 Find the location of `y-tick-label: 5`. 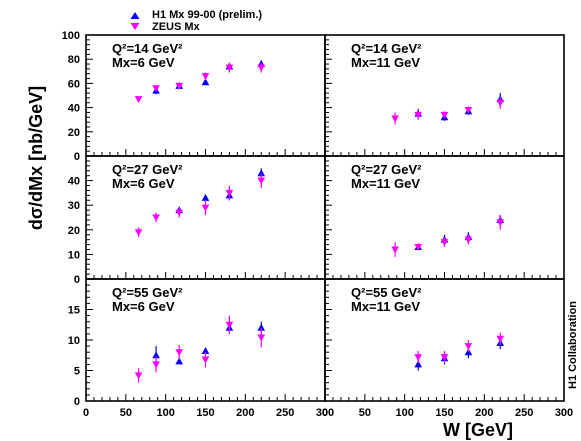

y-tick-label: 5 is located at coordinates (77, 372).